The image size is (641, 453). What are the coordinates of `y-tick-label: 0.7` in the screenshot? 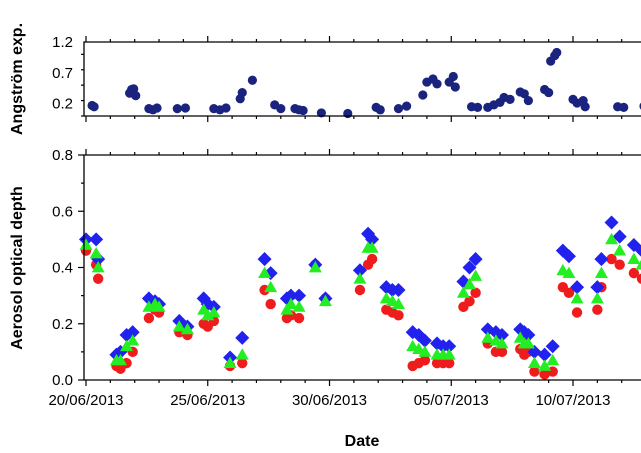 It's located at (62, 73).